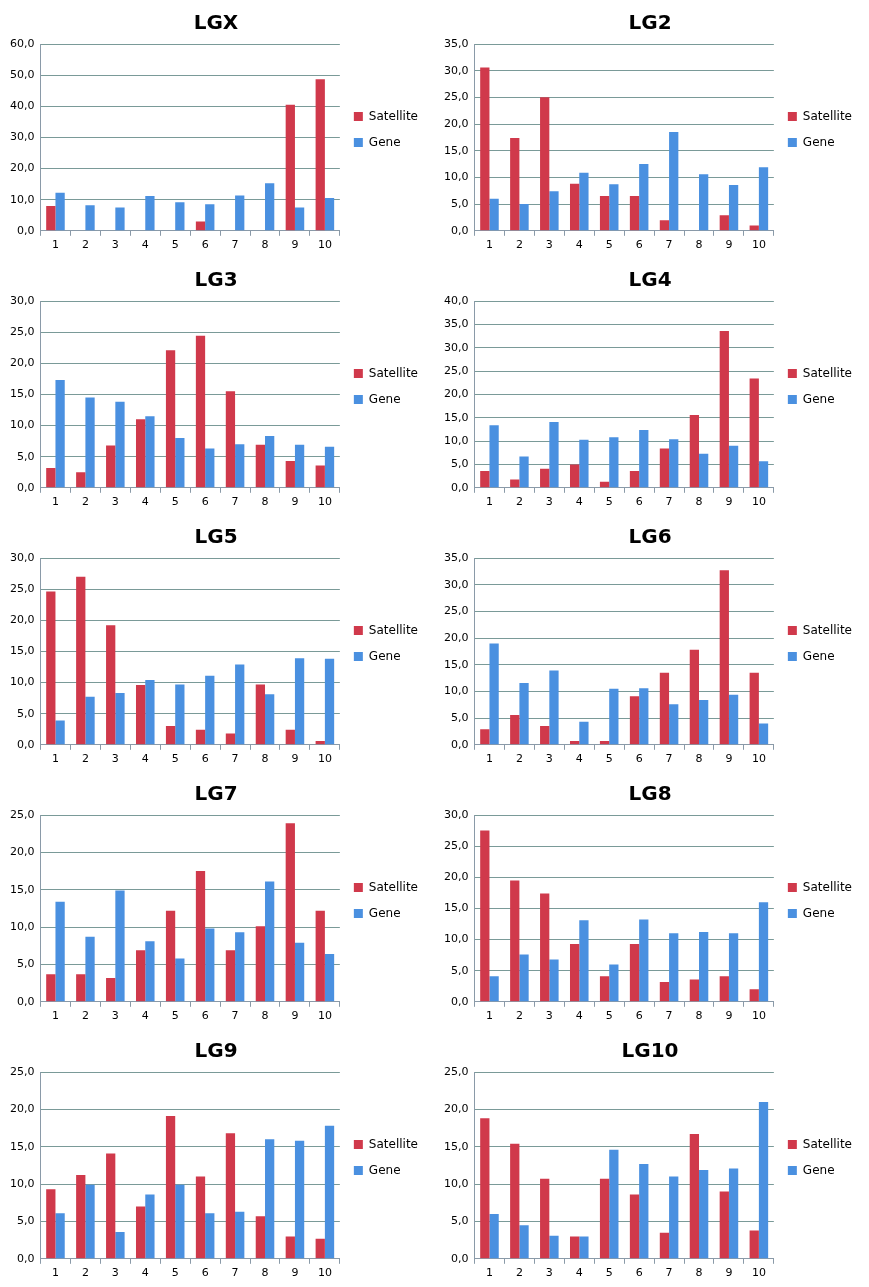 The height and width of the screenshot is (1287, 869). Describe the element at coordinates (22, 394) in the screenshot. I see `y-tick-label: 15,0` at that location.